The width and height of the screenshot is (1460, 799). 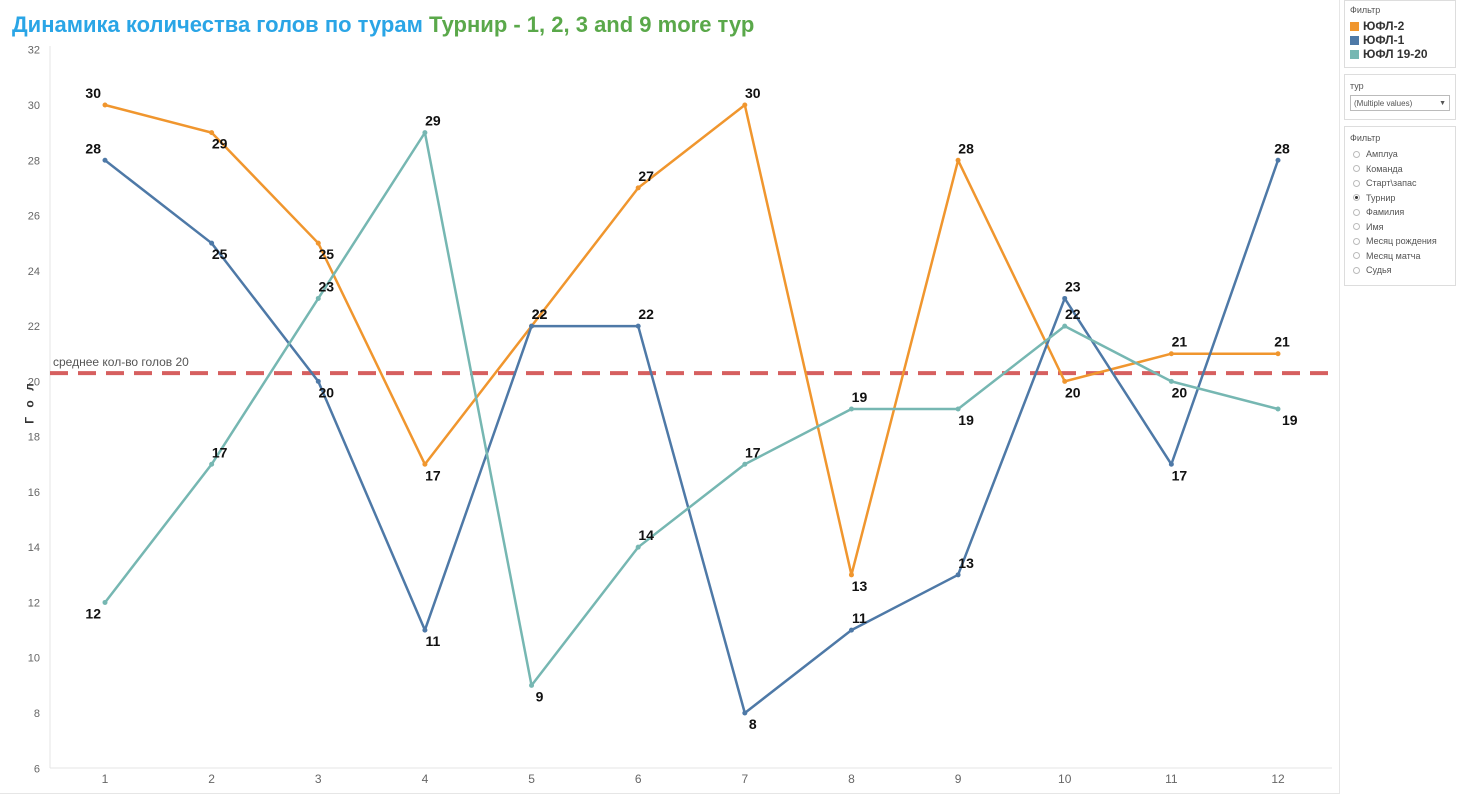 I want to click on param-filter-option-label: Фамилия, so click(x=1385, y=212).